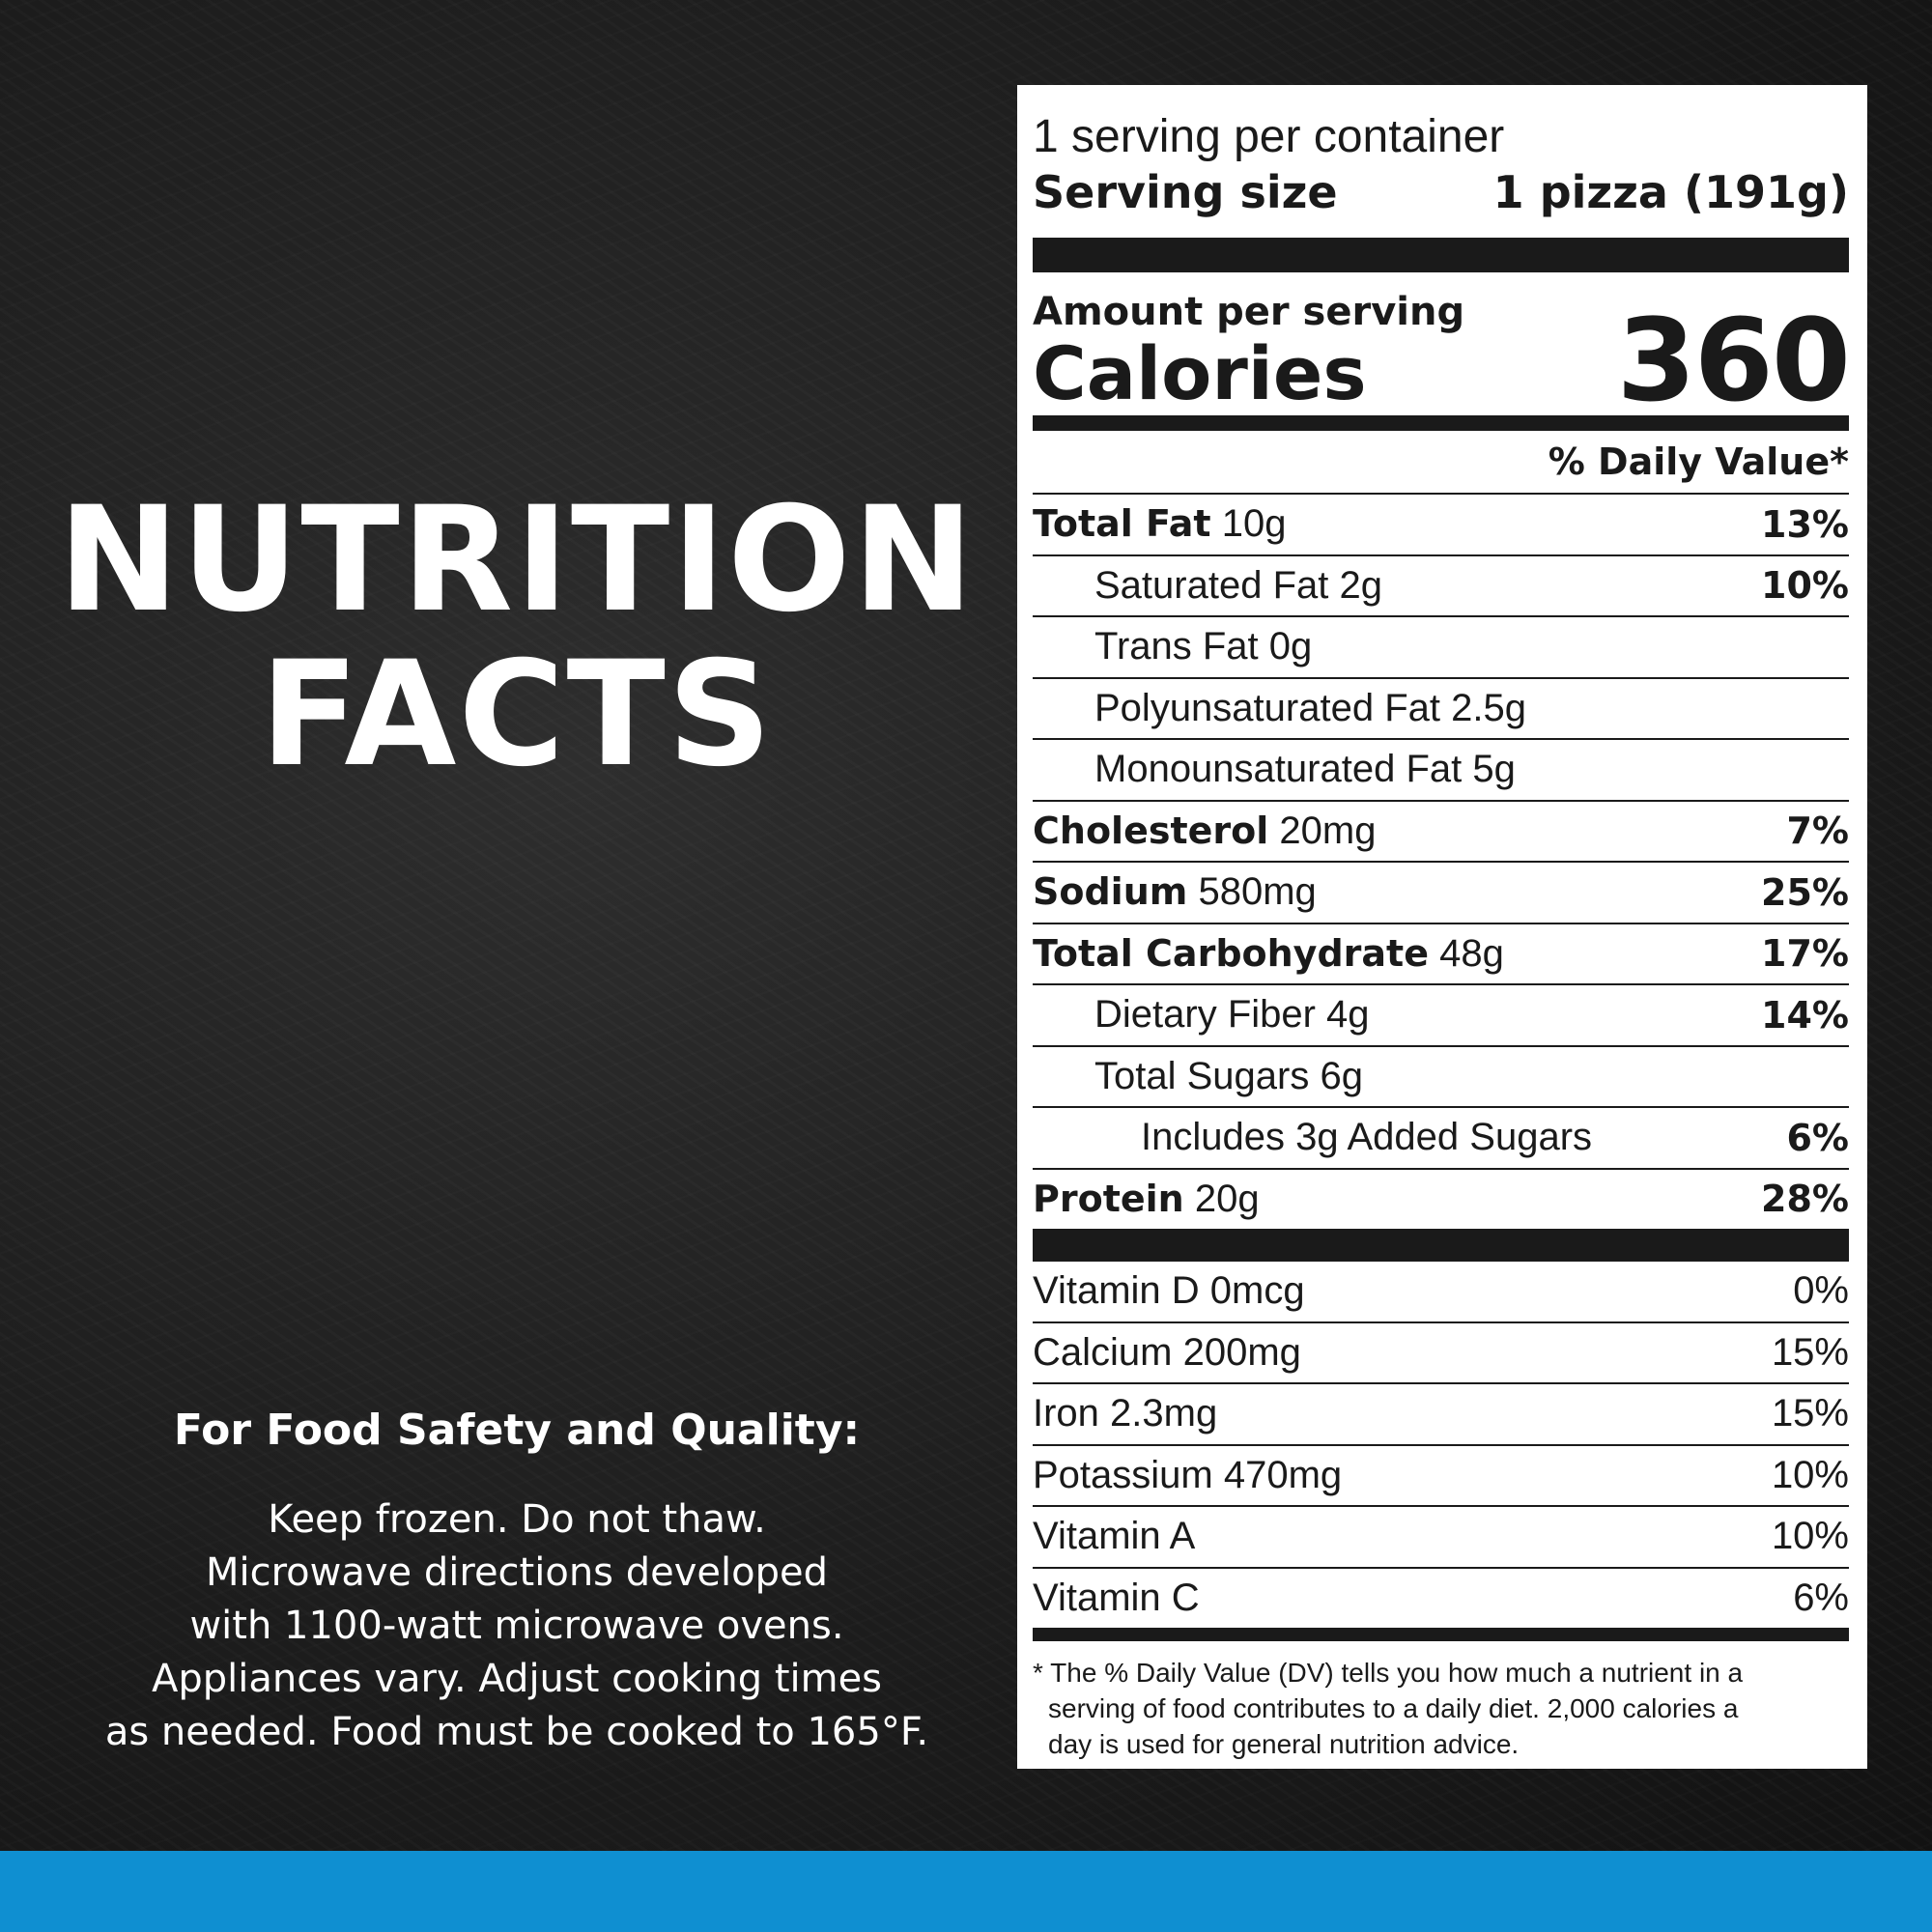  Describe the element at coordinates (1231, 953) in the screenshot. I see `nutrient-name: Total Carbohydrate` at that location.